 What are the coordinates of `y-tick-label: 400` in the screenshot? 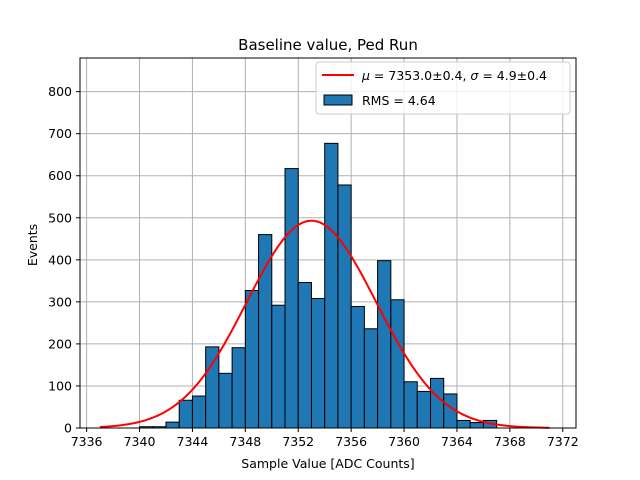 It's located at (60, 259).